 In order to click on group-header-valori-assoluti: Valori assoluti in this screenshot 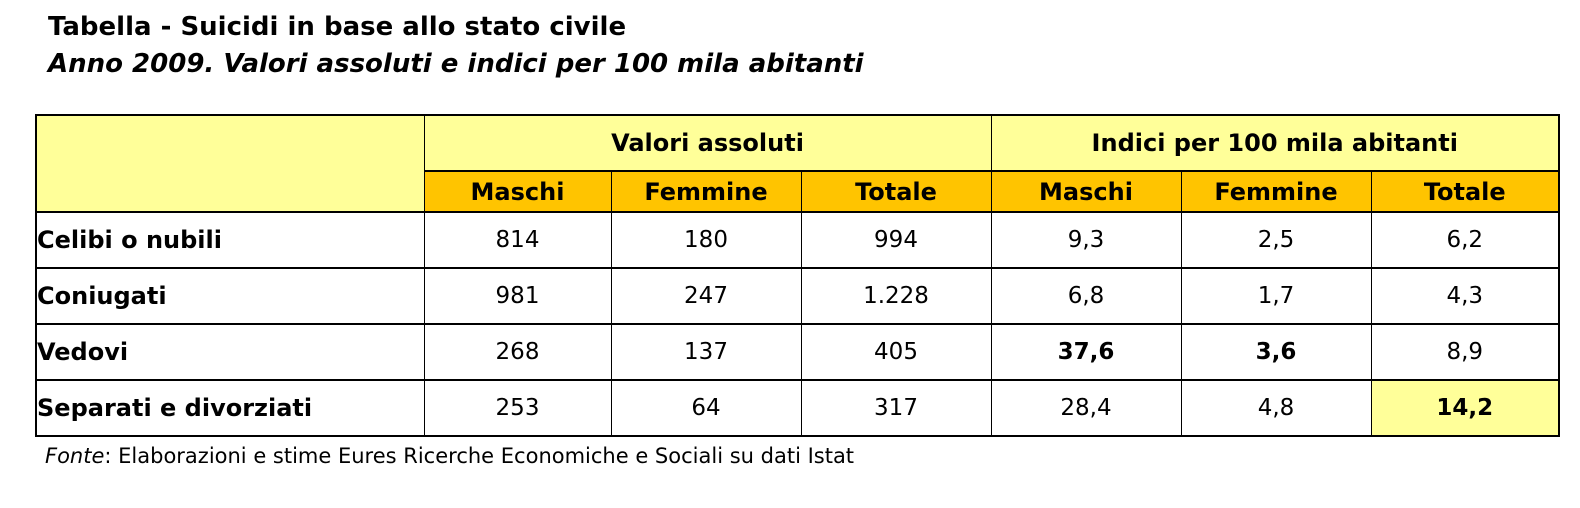, I will do `click(707, 143)`.